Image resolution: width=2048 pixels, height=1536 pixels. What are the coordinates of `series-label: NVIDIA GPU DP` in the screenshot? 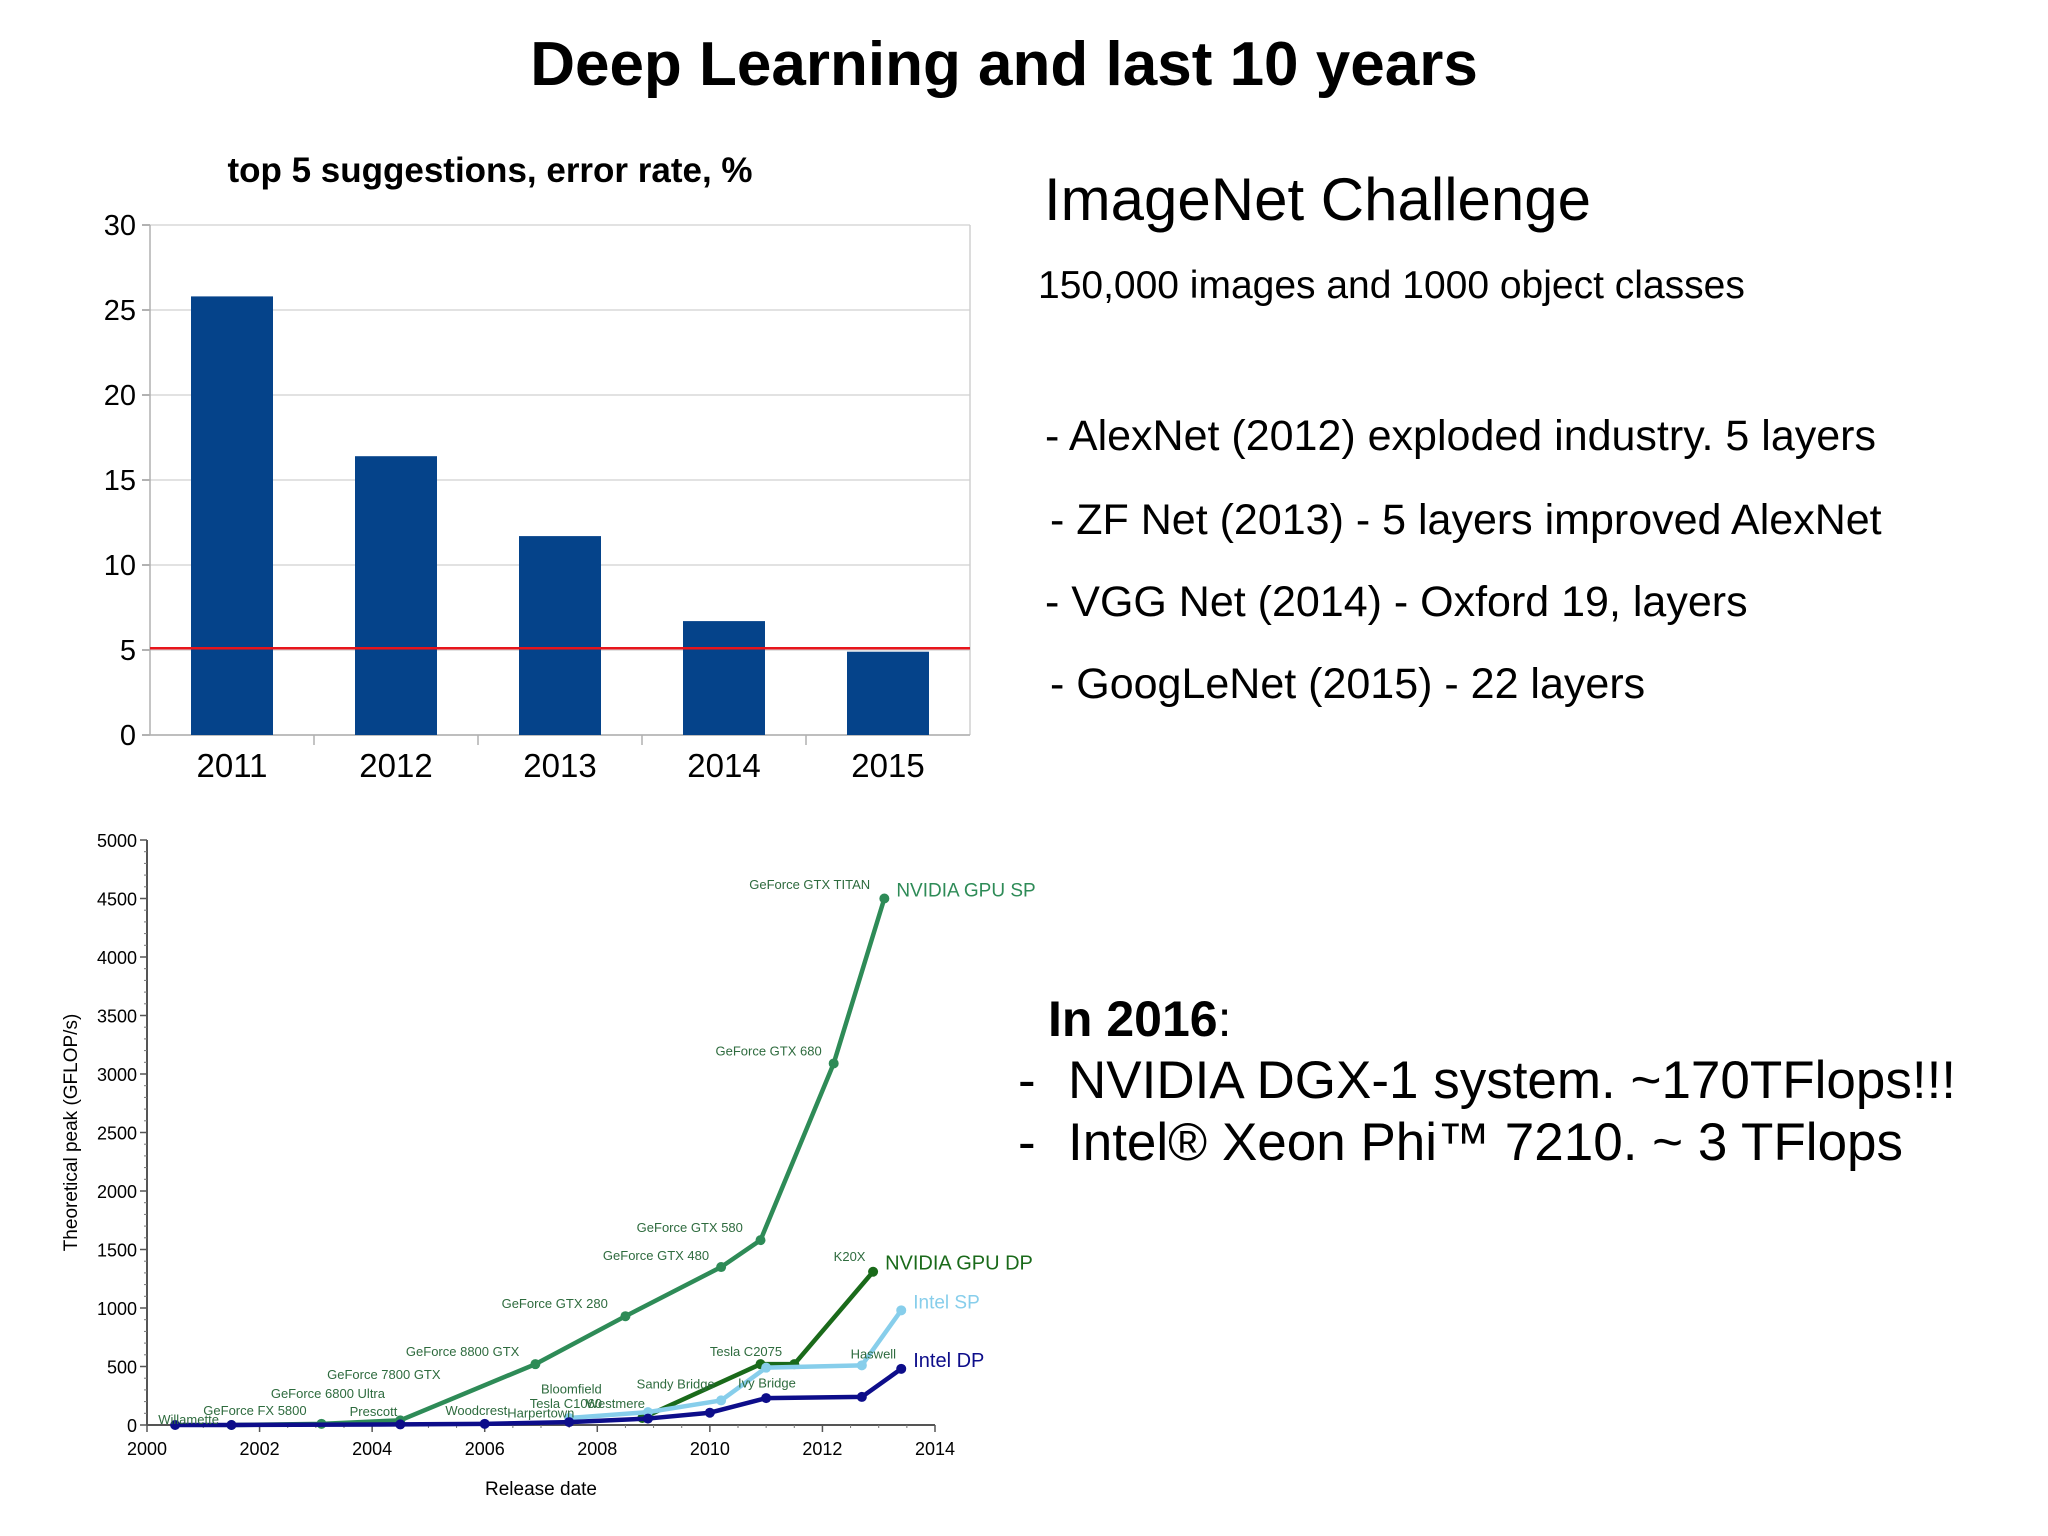 It's located at (959, 1264).